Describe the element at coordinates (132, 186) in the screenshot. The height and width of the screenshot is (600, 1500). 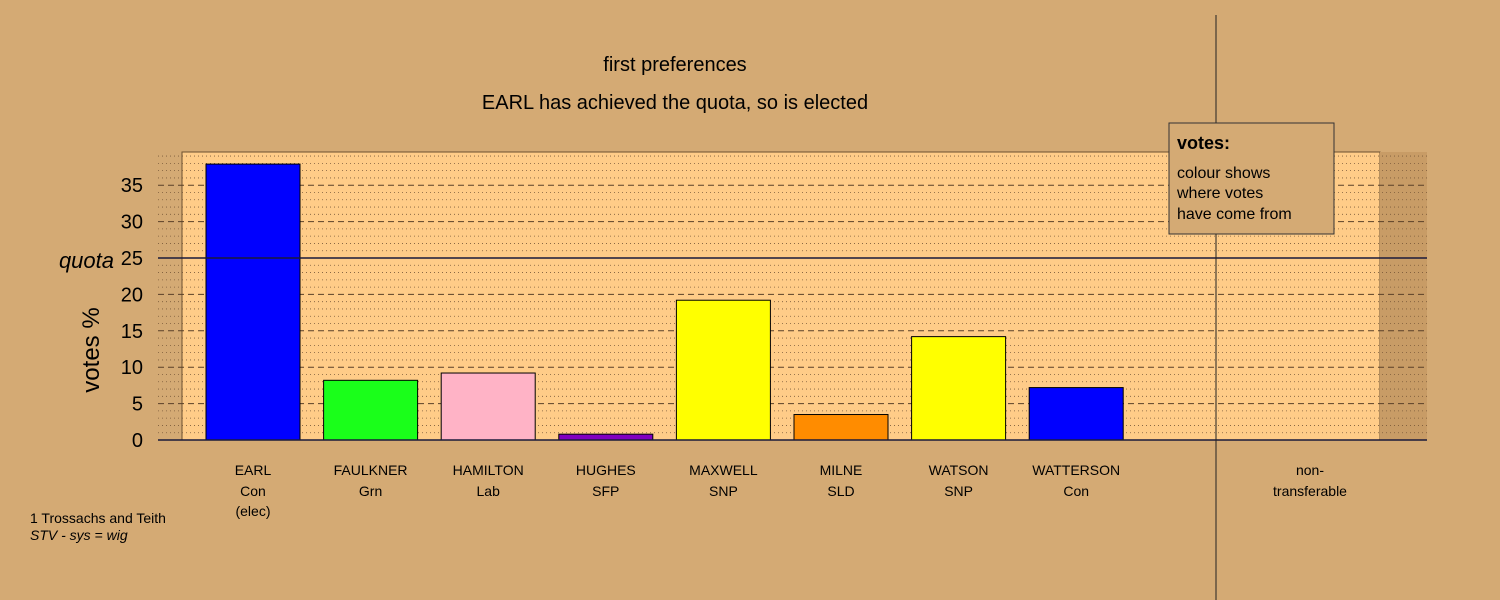
I see `y-tick-label: 35` at that location.